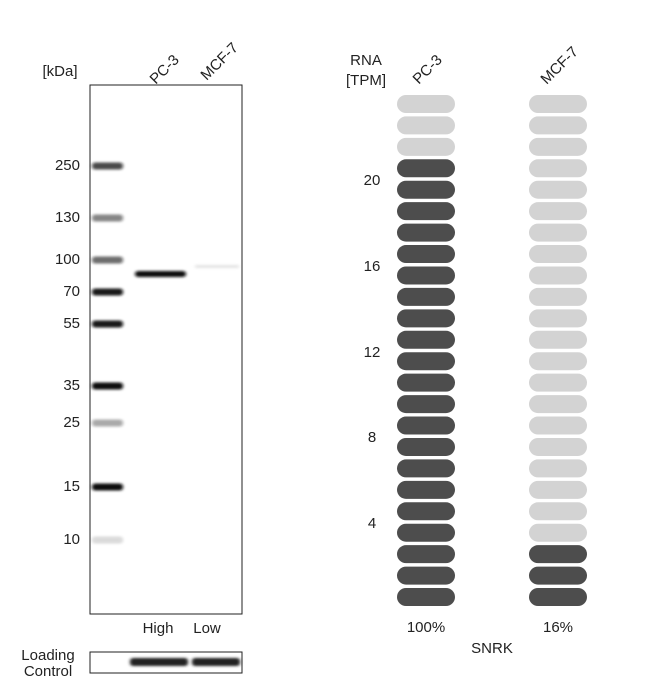 This screenshot has width=652, height=678. What do you see at coordinates (428, 70) in the screenshot?
I see `rna-column-label: PC-3` at bounding box center [428, 70].